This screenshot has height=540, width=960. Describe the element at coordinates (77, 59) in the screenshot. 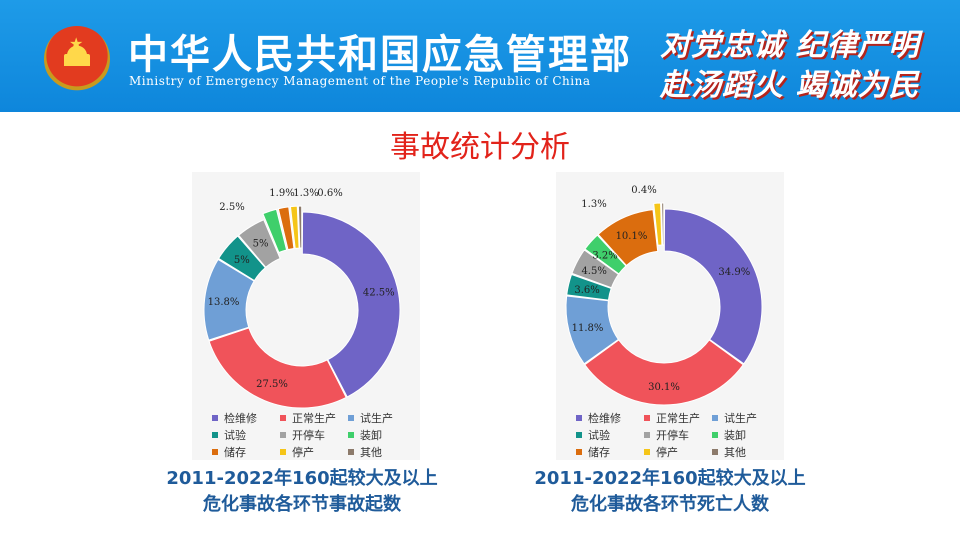

I see `national-emblem-icon: ★` at that location.